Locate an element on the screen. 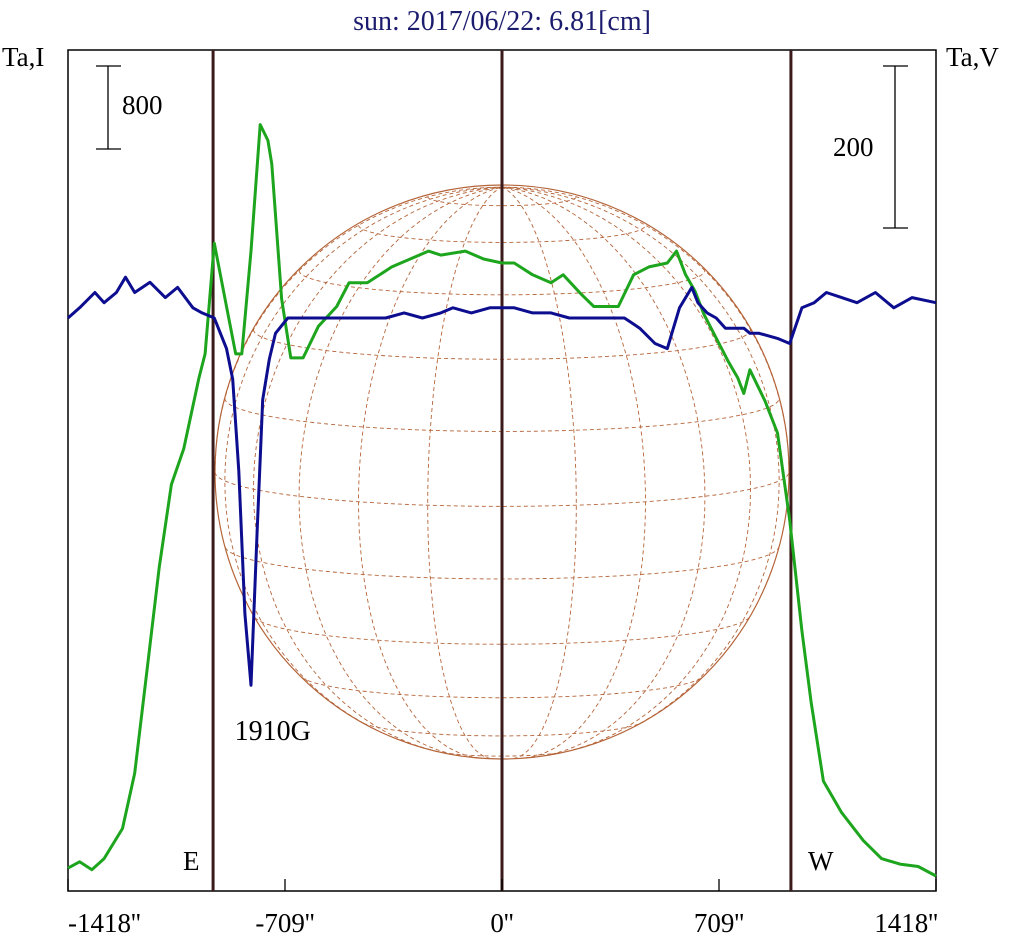 The height and width of the screenshot is (941, 1009). intensity-scale-bar: 800 is located at coordinates (129, 107).